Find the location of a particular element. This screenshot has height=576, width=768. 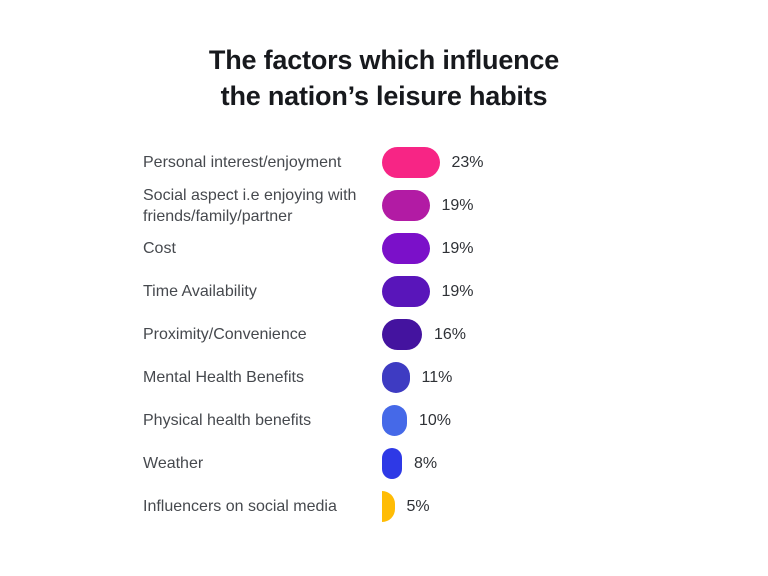

chart-row: Proximity/Convenience 16% is located at coordinates (423, 334).